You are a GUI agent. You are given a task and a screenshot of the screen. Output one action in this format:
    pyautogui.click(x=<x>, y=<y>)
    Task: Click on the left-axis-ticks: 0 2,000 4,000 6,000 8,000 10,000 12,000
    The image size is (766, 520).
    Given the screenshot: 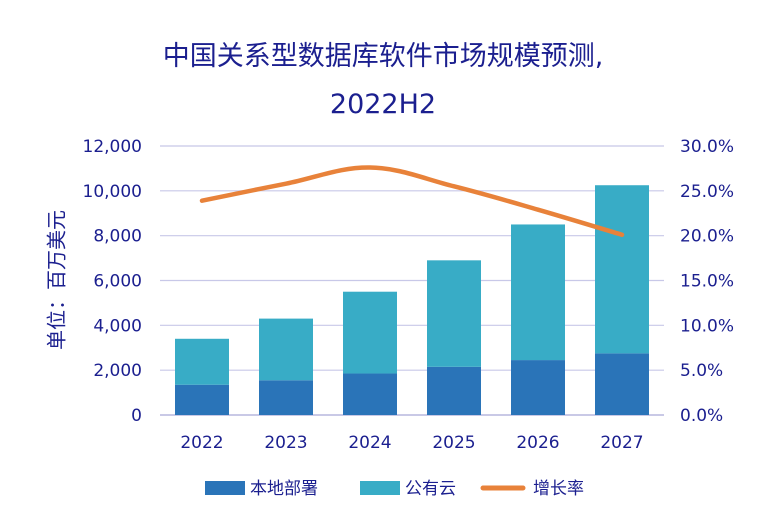 What is the action you would take?
    pyautogui.click(x=112, y=281)
    